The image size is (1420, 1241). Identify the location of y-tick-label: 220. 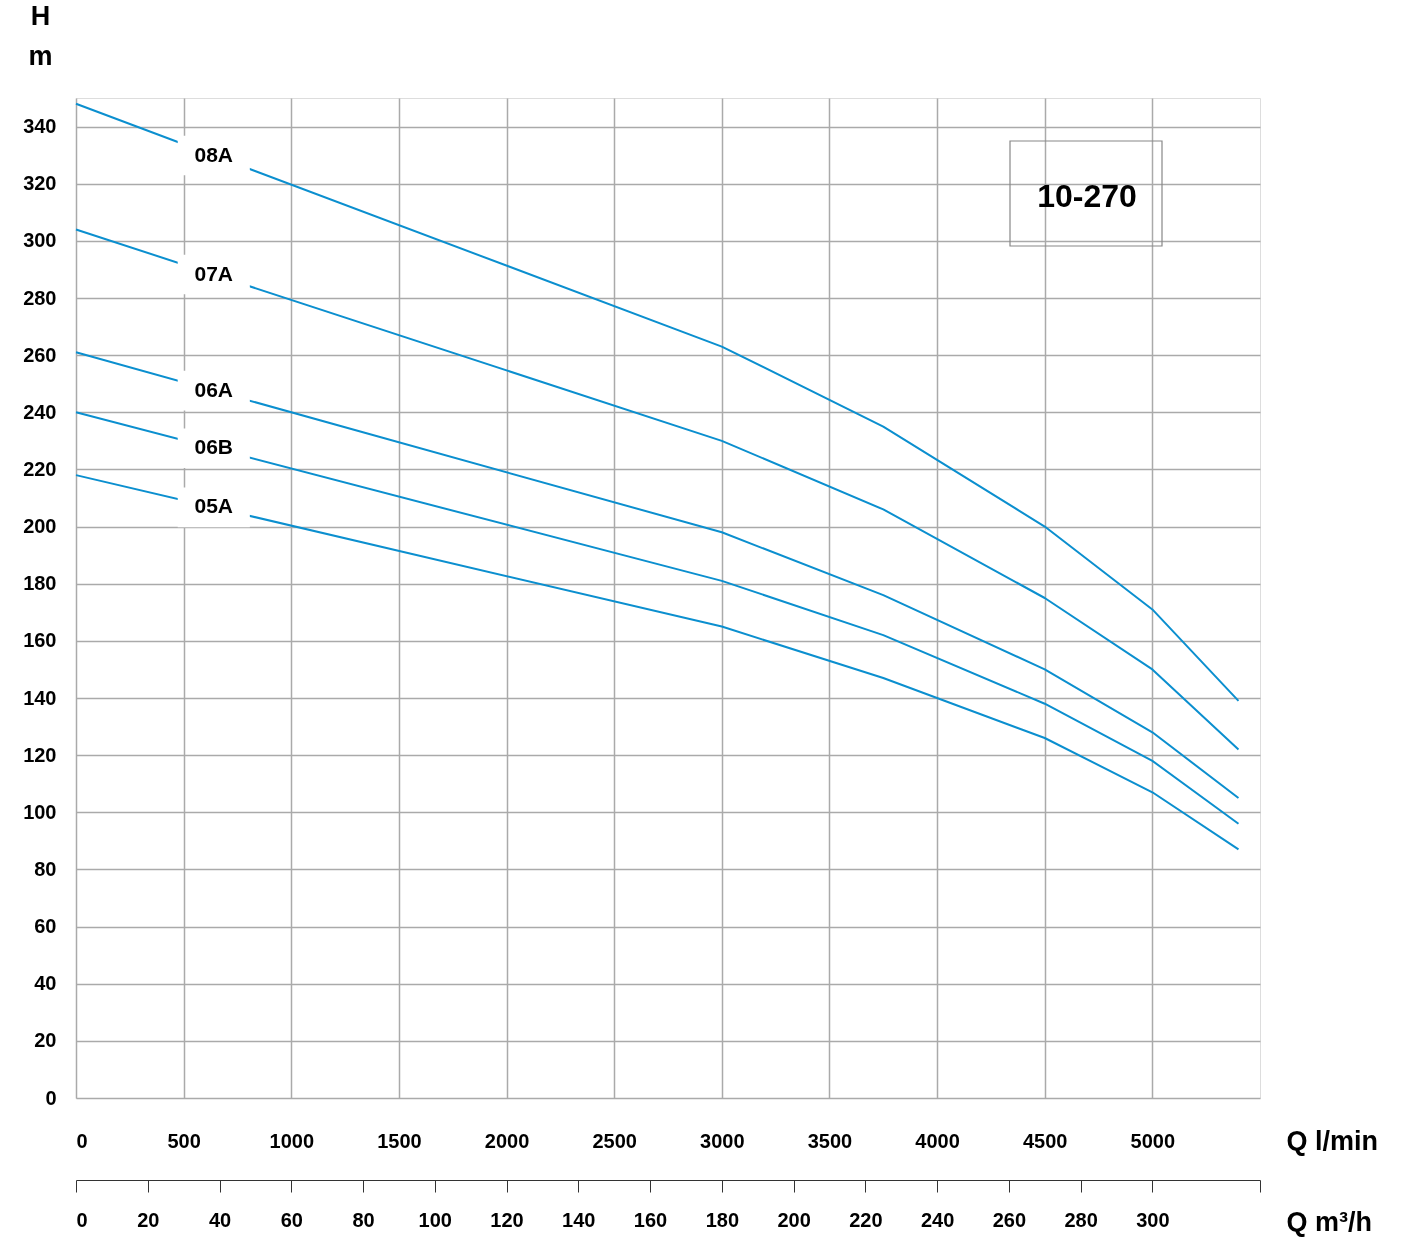
(40, 468).